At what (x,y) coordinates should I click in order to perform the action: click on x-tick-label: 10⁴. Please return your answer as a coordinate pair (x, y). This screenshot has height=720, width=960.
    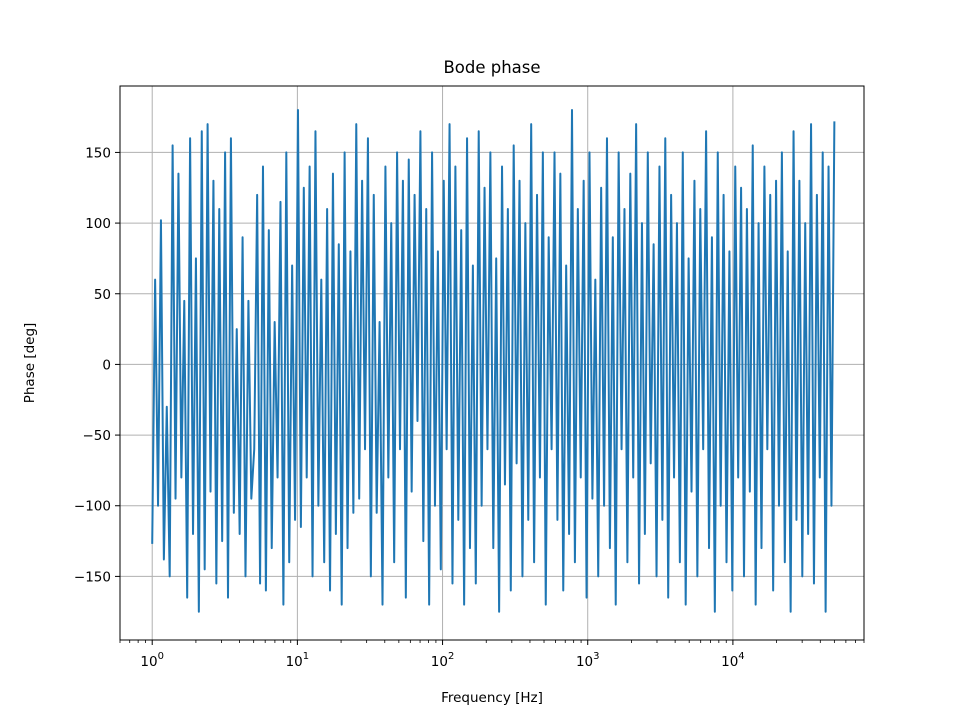
    Looking at the image, I should click on (733, 660).